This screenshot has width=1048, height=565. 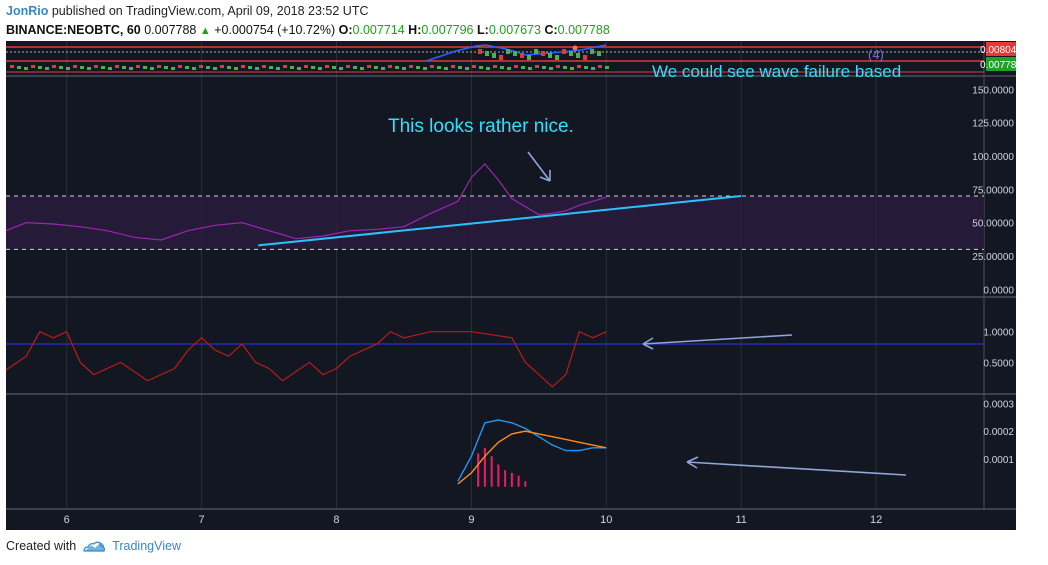 What do you see at coordinates (692, 462) in the screenshot?
I see `macd-arrow-head` at bounding box center [692, 462].